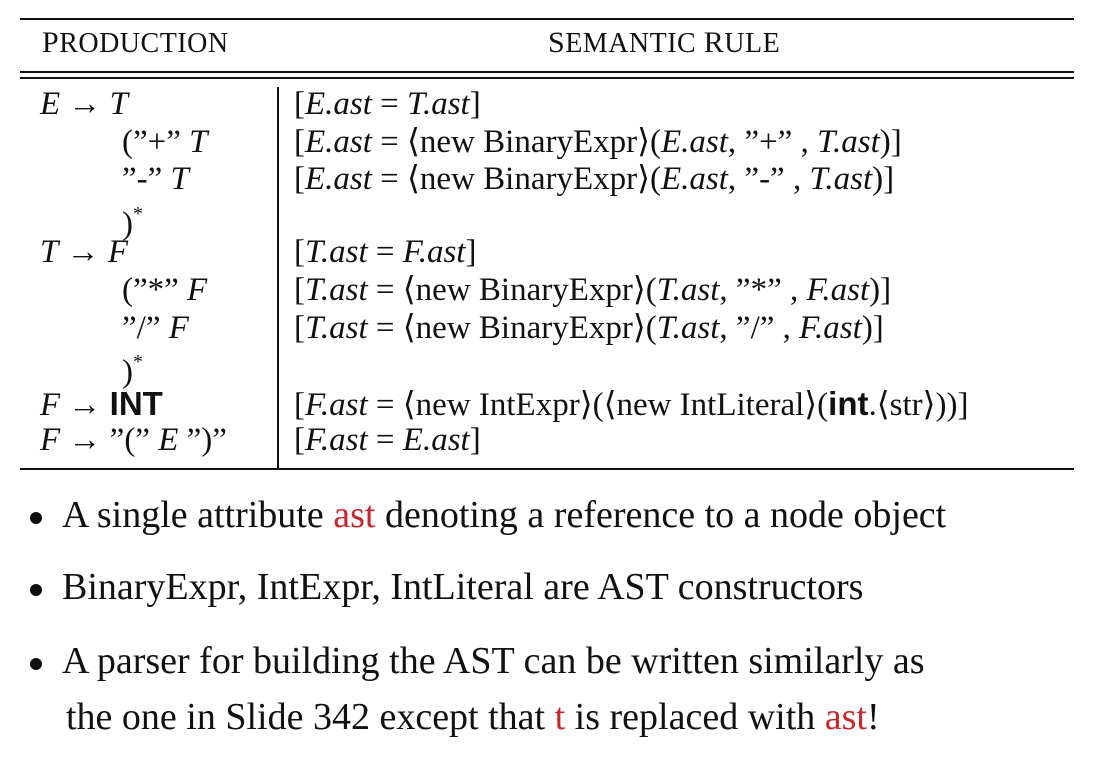 The image size is (1098, 768). I want to click on table-top-rule, so click(547, 19).